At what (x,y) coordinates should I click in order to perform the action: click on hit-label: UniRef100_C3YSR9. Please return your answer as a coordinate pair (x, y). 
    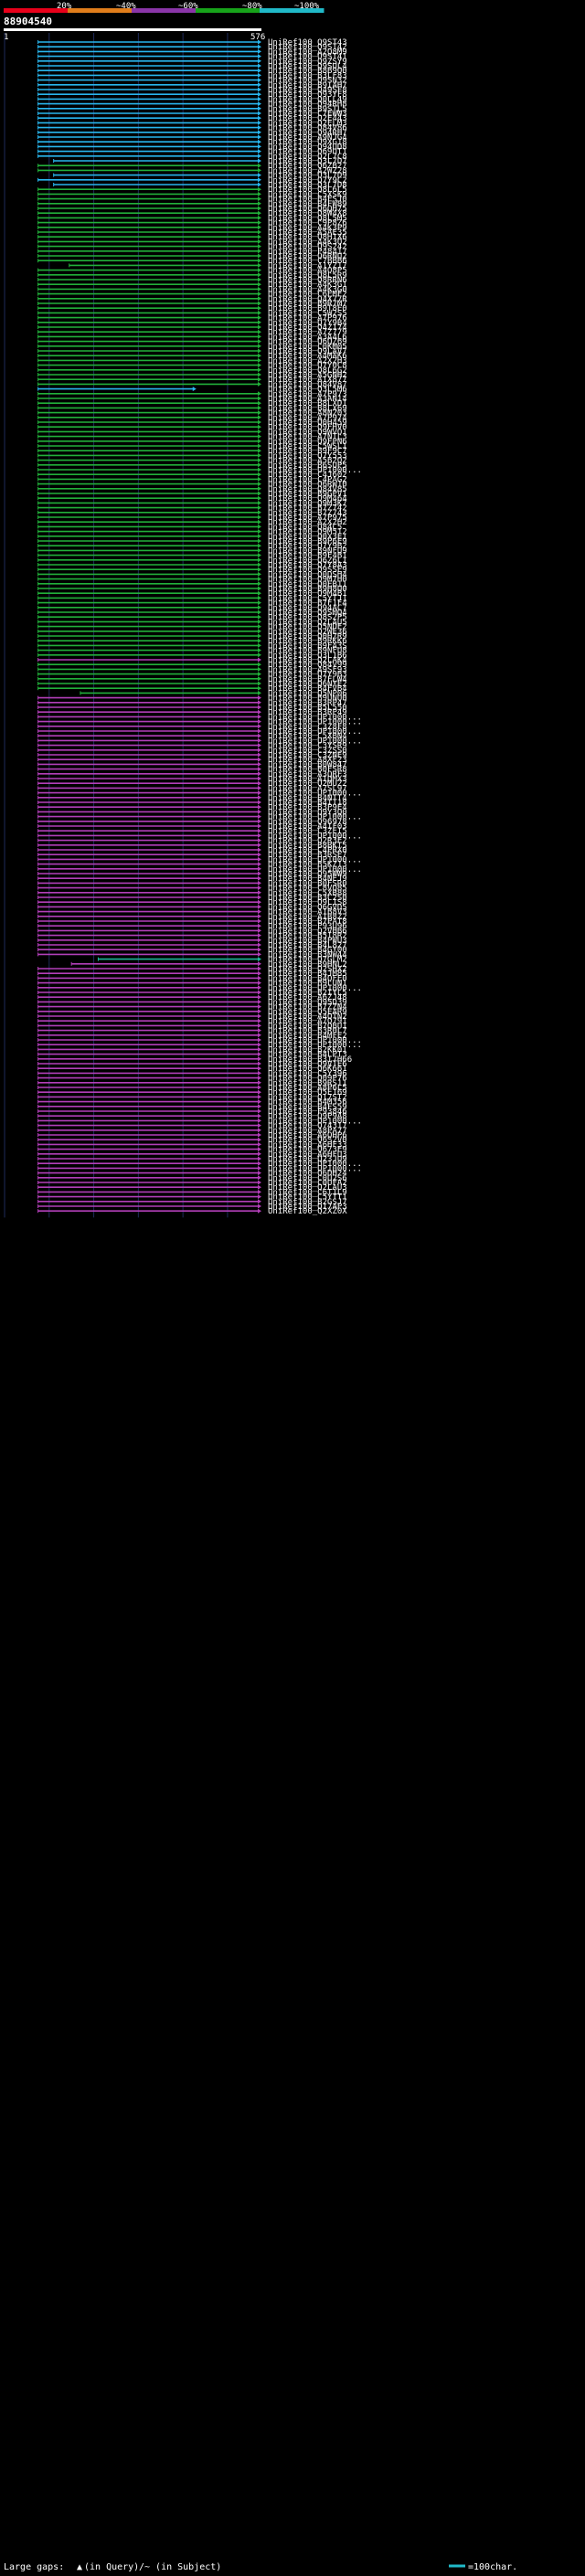
    Looking at the image, I should click on (308, 746).